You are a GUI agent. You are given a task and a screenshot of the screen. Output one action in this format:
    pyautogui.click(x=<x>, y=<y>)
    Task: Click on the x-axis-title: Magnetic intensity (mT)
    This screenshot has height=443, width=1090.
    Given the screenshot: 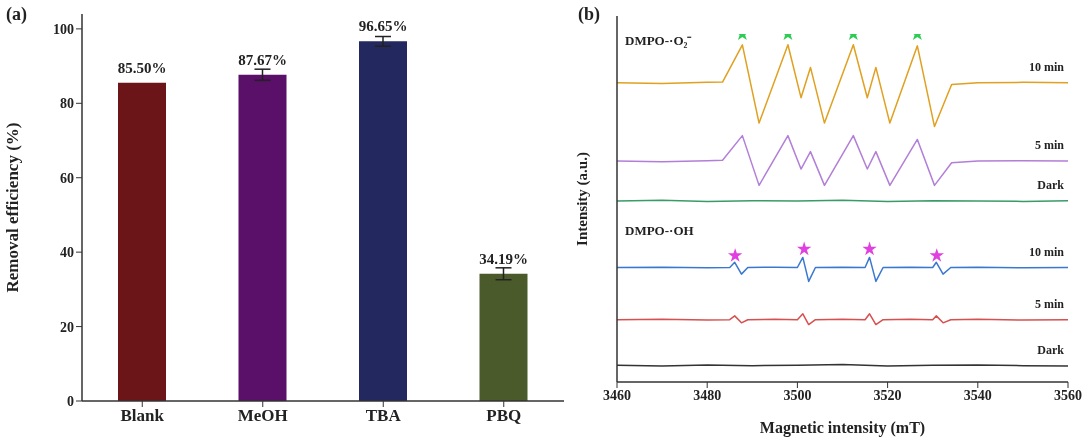 What is the action you would take?
    pyautogui.click(x=842, y=428)
    